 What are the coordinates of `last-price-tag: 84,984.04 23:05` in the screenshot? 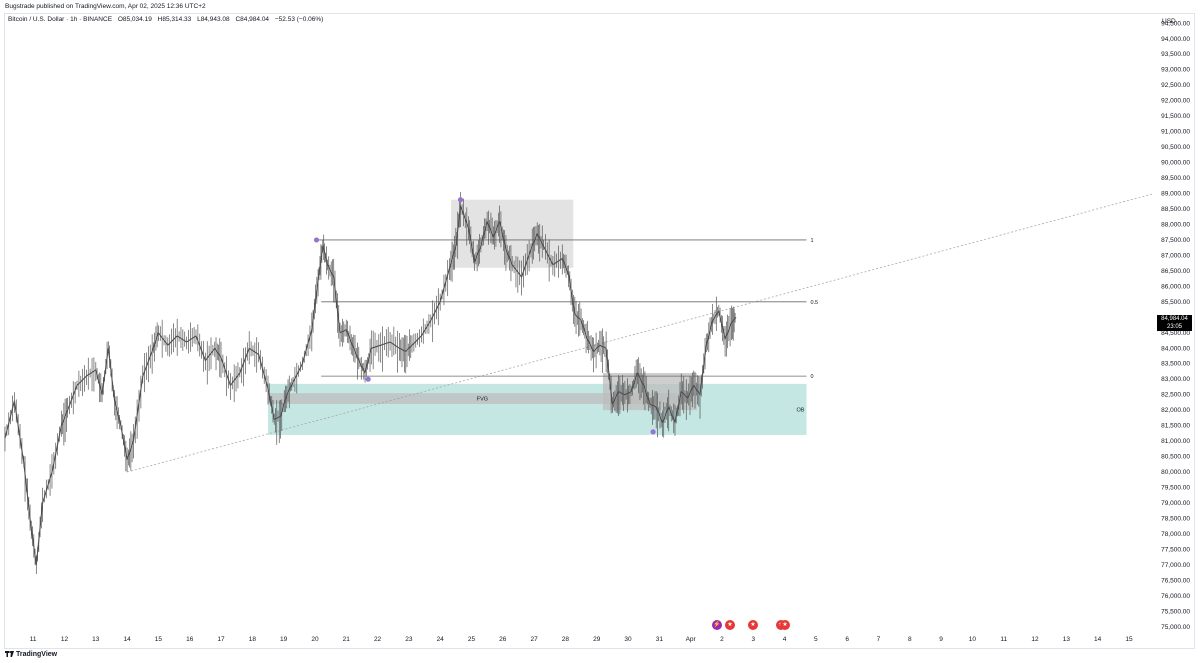 It's located at (1174, 323).